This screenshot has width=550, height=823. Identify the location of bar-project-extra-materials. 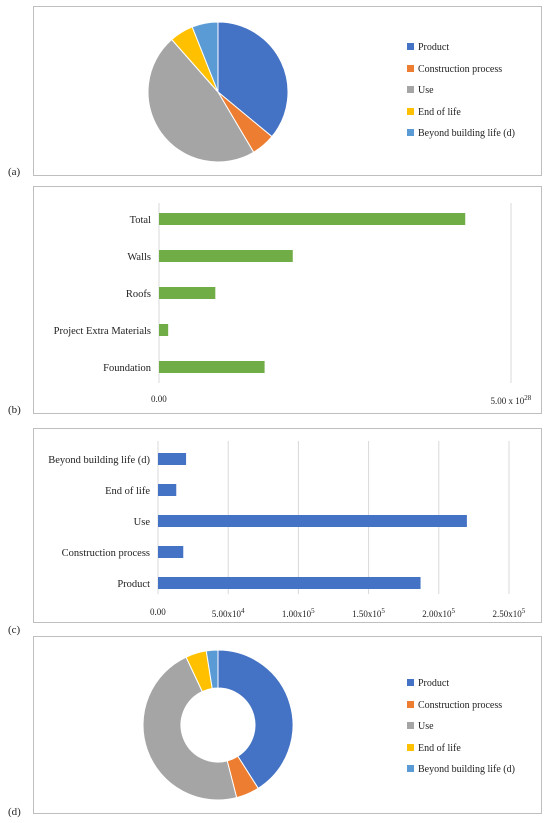
(164, 330).